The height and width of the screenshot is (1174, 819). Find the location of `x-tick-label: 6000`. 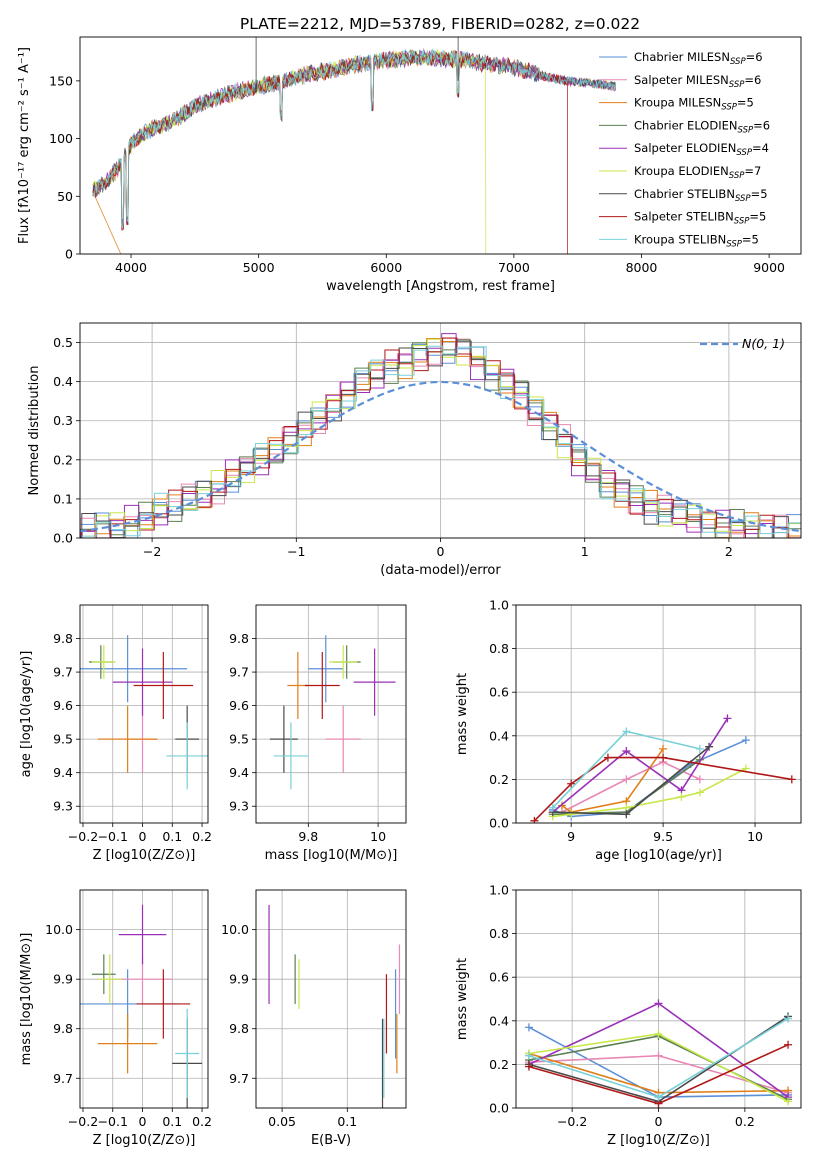

x-tick-label: 6000 is located at coordinates (386, 267).